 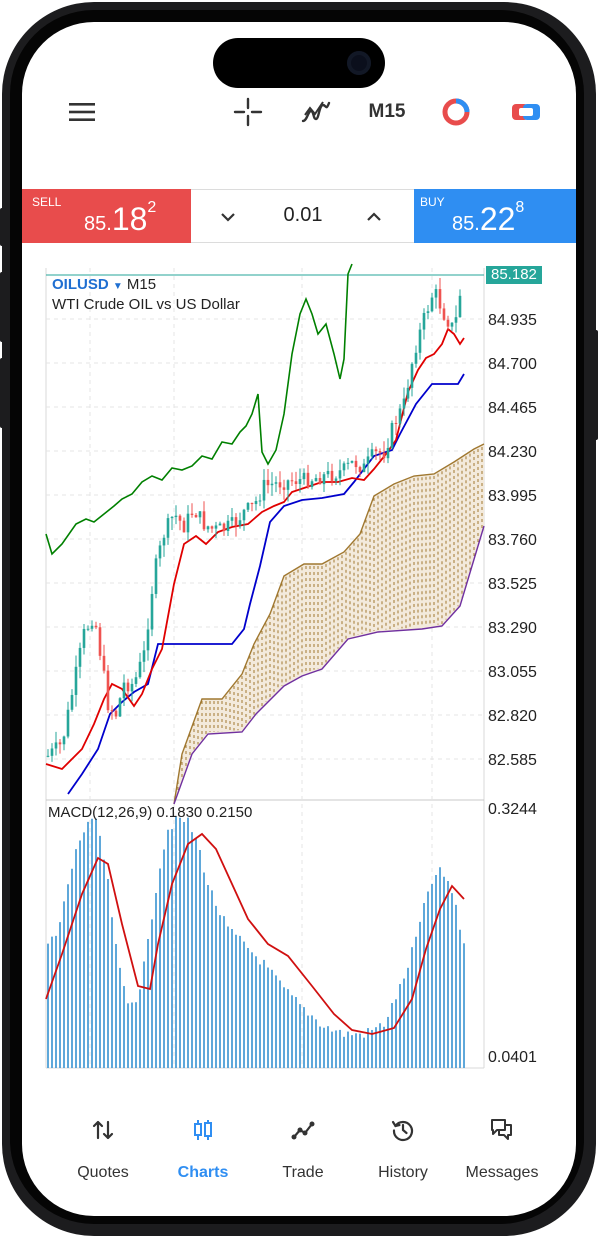 I want to click on menu-button, so click(x=82, y=112).